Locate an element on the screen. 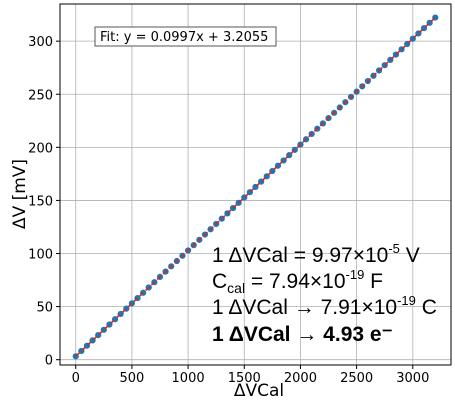 This screenshot has height=401, width=455. annotation-line-2-sub: cal is located at coordinates (236, 288).